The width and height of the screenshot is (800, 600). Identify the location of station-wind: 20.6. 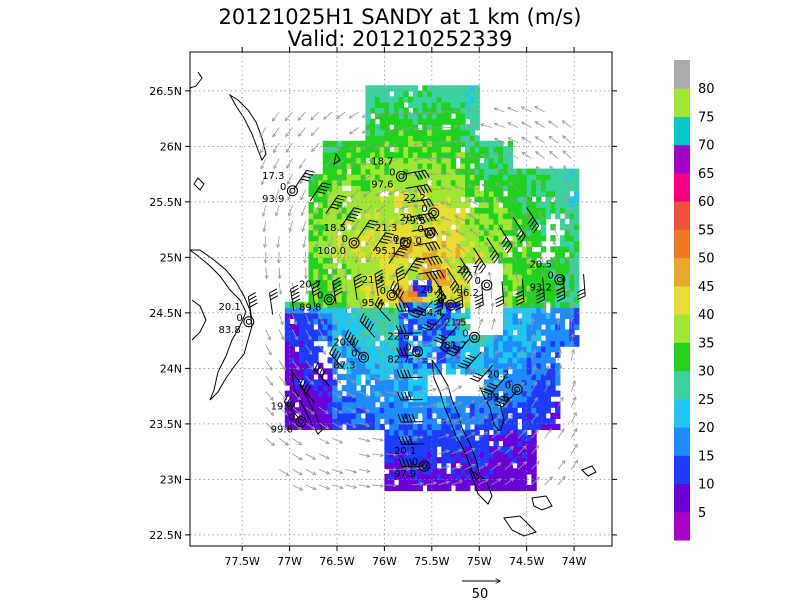
(344, 342).